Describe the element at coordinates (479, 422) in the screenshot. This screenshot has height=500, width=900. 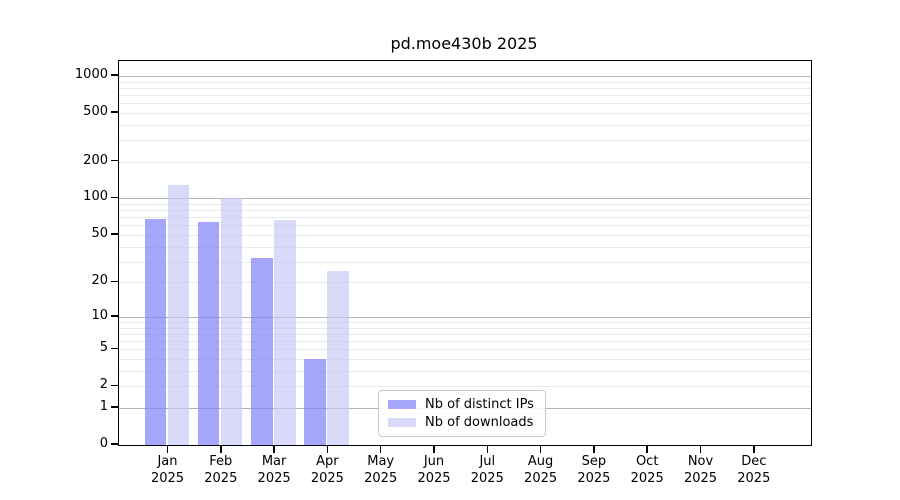
I see `legend-label-downloads: Nb of downloads` at that location.